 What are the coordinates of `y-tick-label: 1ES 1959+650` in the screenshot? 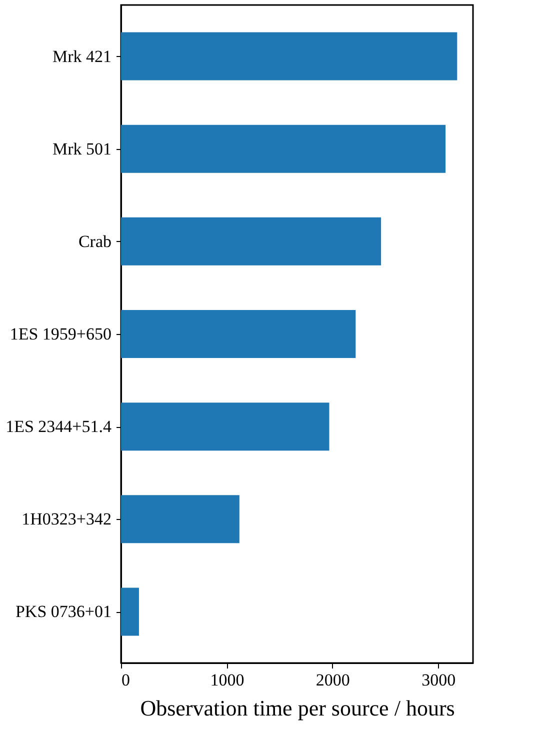 It's located at (61, 334).